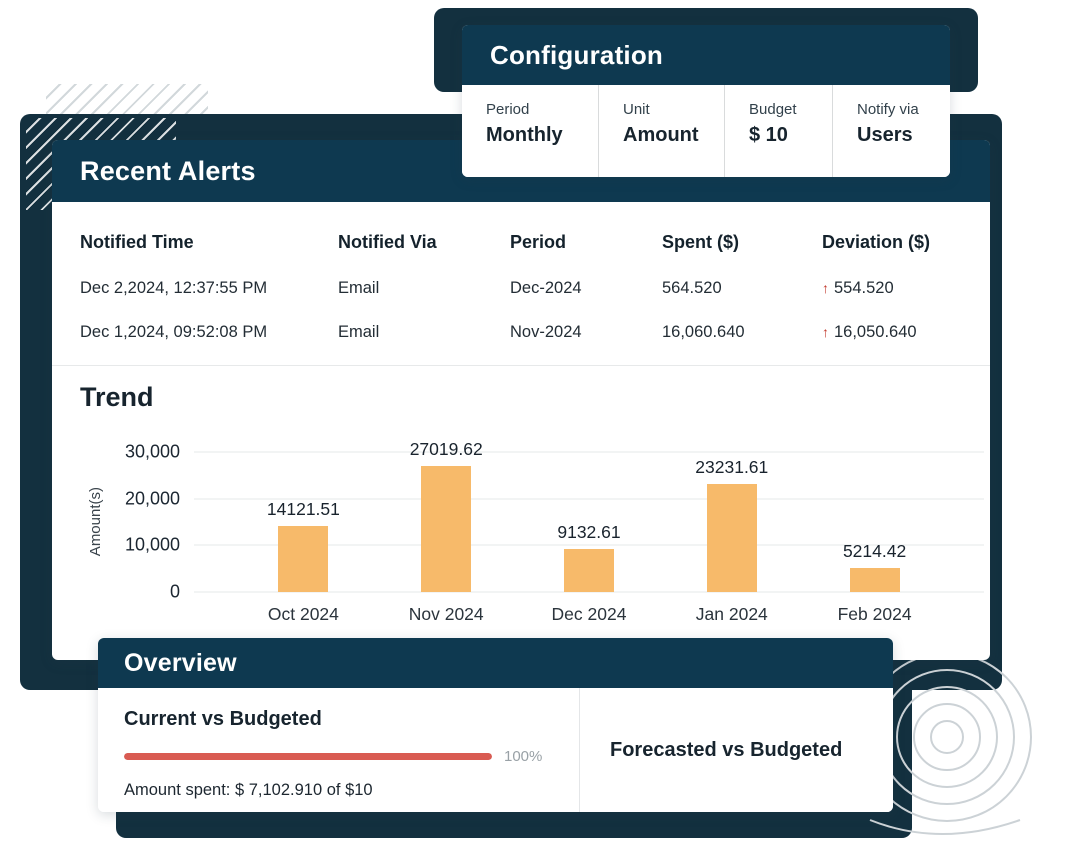  What do you see at coordinates (875, 332) in the screenshot?
I see `deviation-value: 16,050.640` at bounding box center [875, 332].